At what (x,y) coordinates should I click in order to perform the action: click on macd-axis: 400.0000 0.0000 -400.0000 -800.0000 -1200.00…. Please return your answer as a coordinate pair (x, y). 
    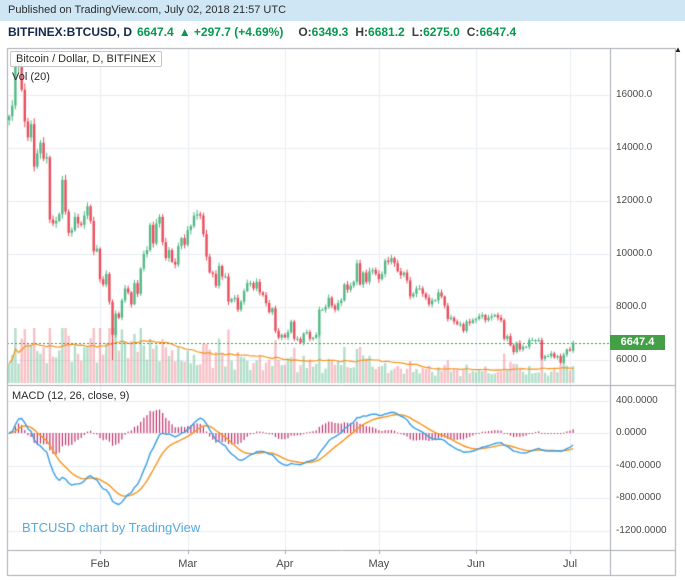
    Looking at the image, I should click on (643, 467).